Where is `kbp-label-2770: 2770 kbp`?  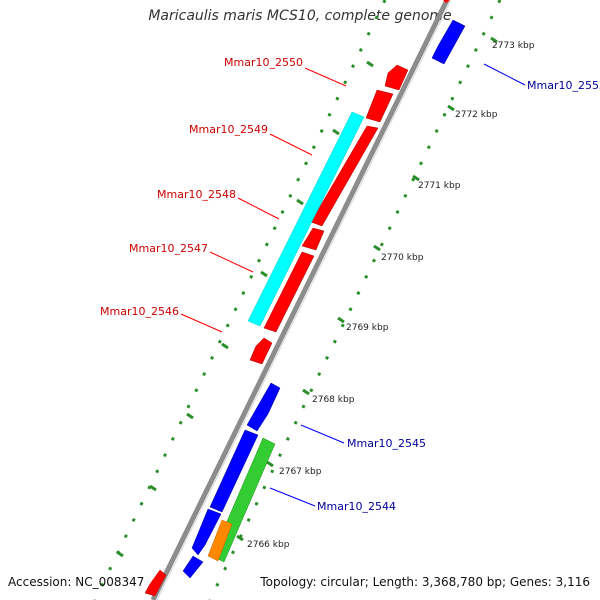
kbp-label-2770: 2770 kbp is located at coordinates (402, 258).